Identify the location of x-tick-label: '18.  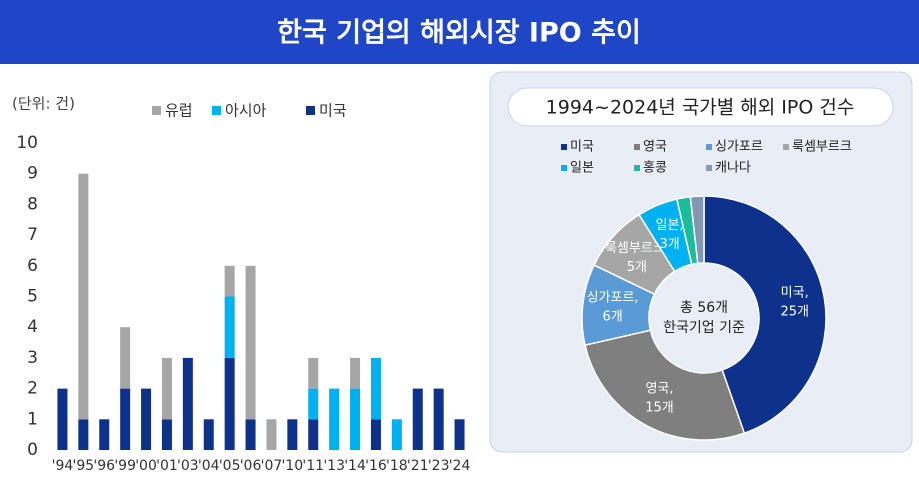
(397, 466).